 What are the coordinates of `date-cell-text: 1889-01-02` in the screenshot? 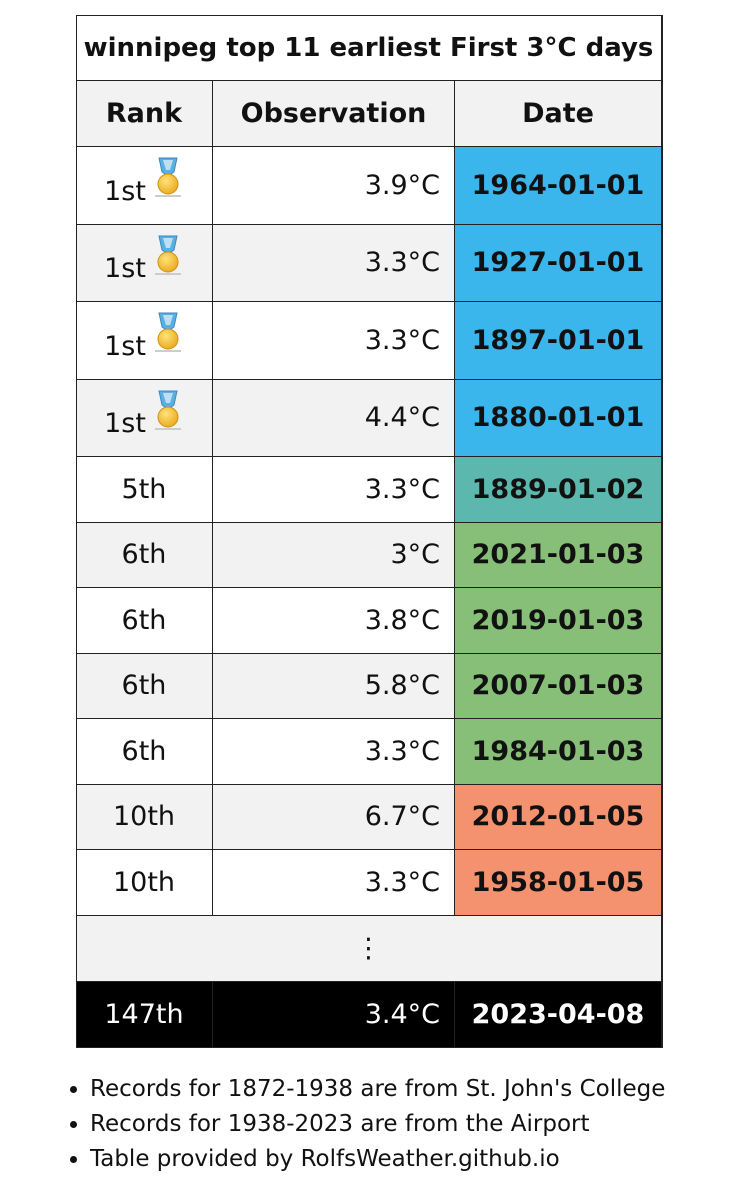 It's located at (558, 489).